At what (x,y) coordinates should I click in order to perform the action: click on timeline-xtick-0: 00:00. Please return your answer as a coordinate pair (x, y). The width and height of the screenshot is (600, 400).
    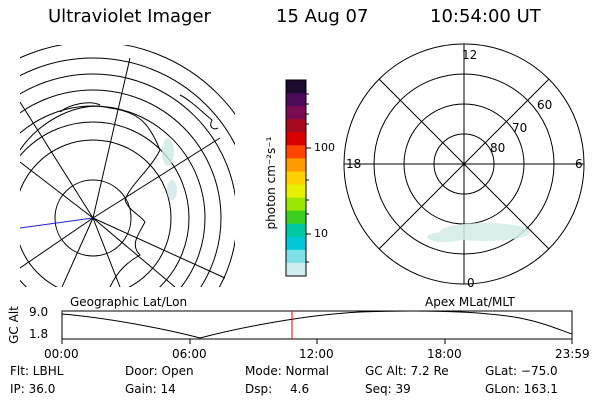
    Looking at the image, I should click on (61, 354).